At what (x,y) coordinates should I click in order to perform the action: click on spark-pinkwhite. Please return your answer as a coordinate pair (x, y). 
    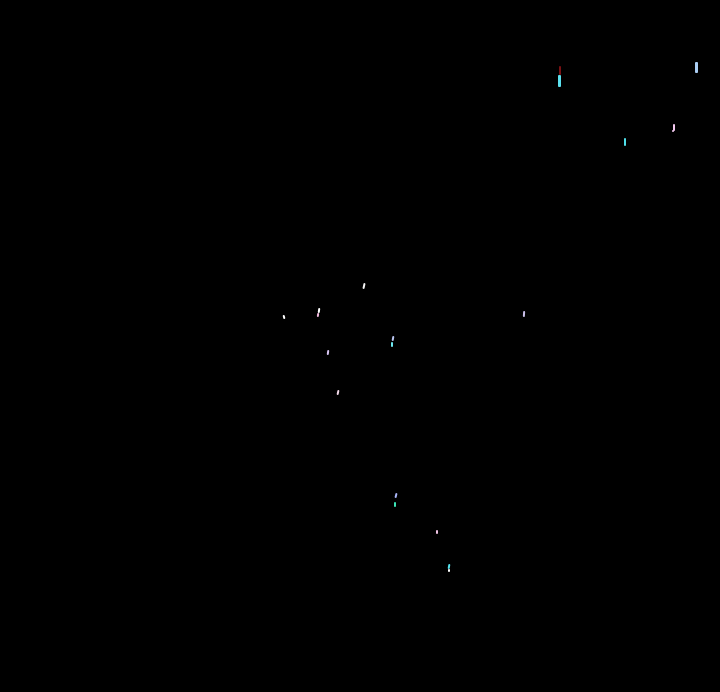
    Looking at the image, I should click on (338, 392).